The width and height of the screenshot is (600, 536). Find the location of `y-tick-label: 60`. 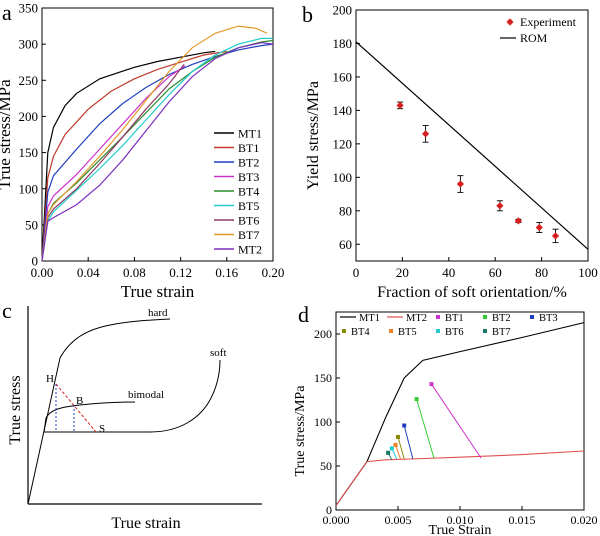

y-tick-label: 60 is located at coordinates (345, 244).